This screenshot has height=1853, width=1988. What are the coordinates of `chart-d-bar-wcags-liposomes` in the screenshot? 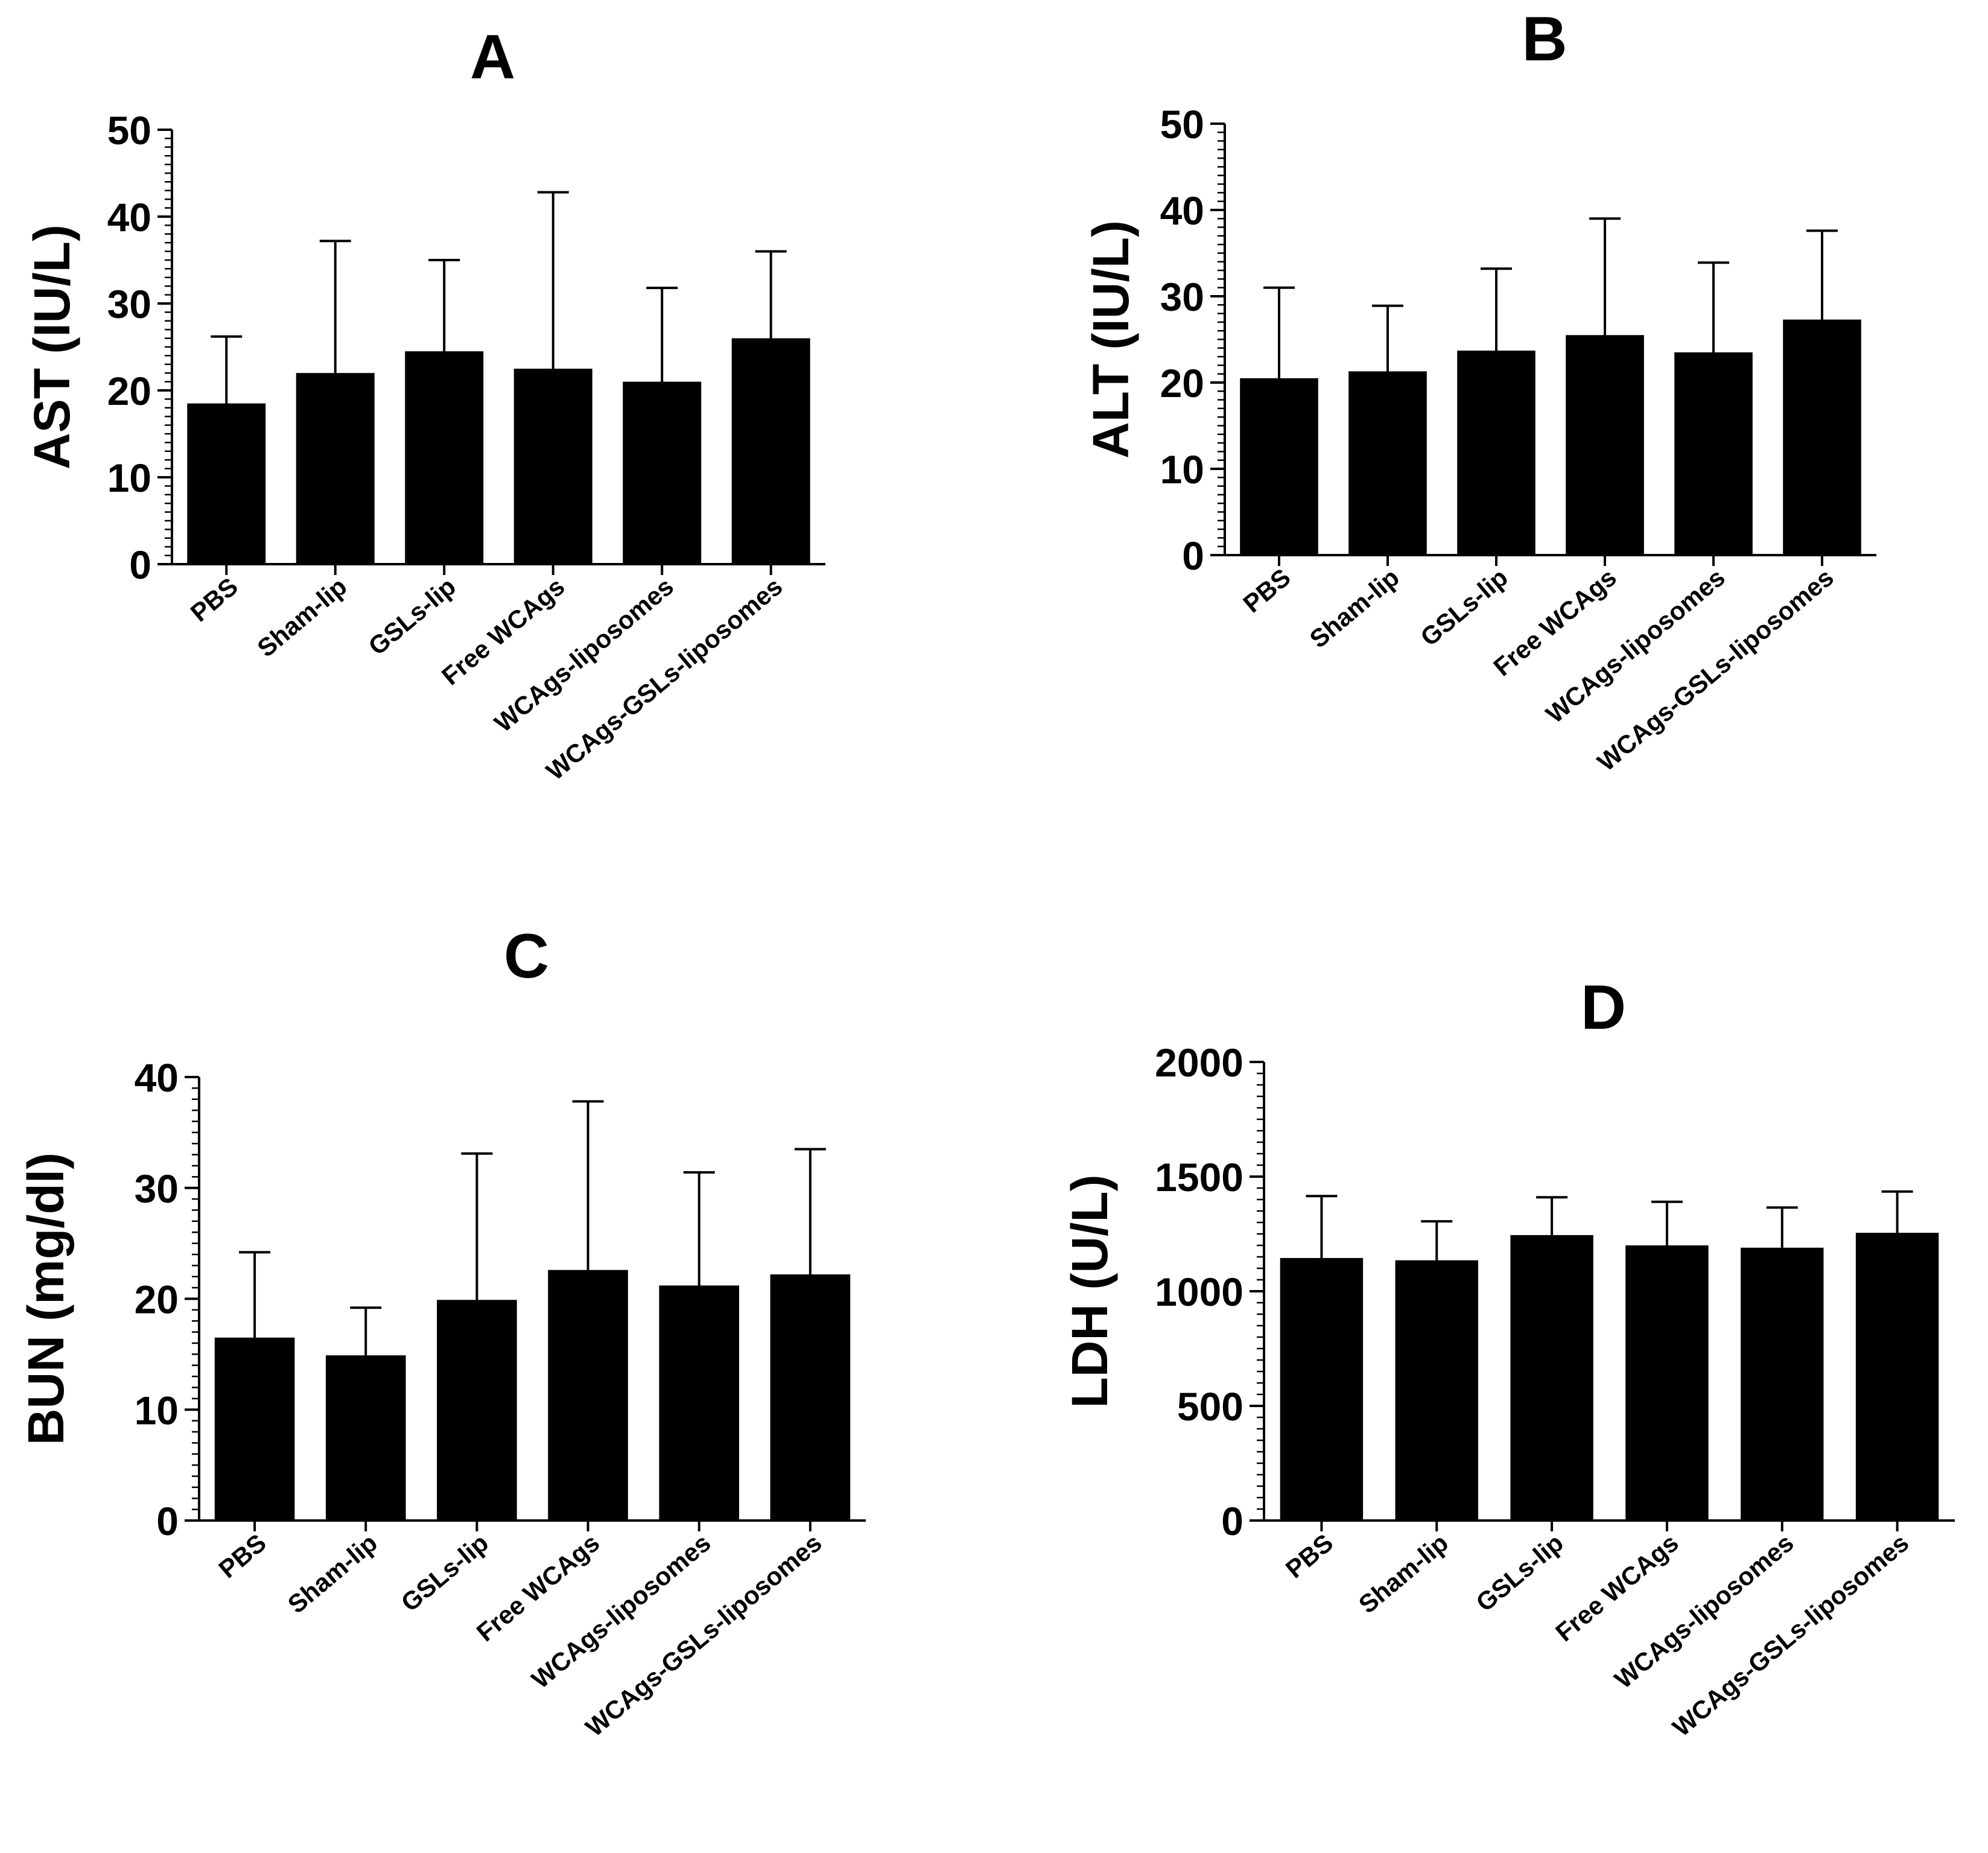 It's located at (1783, 1384).